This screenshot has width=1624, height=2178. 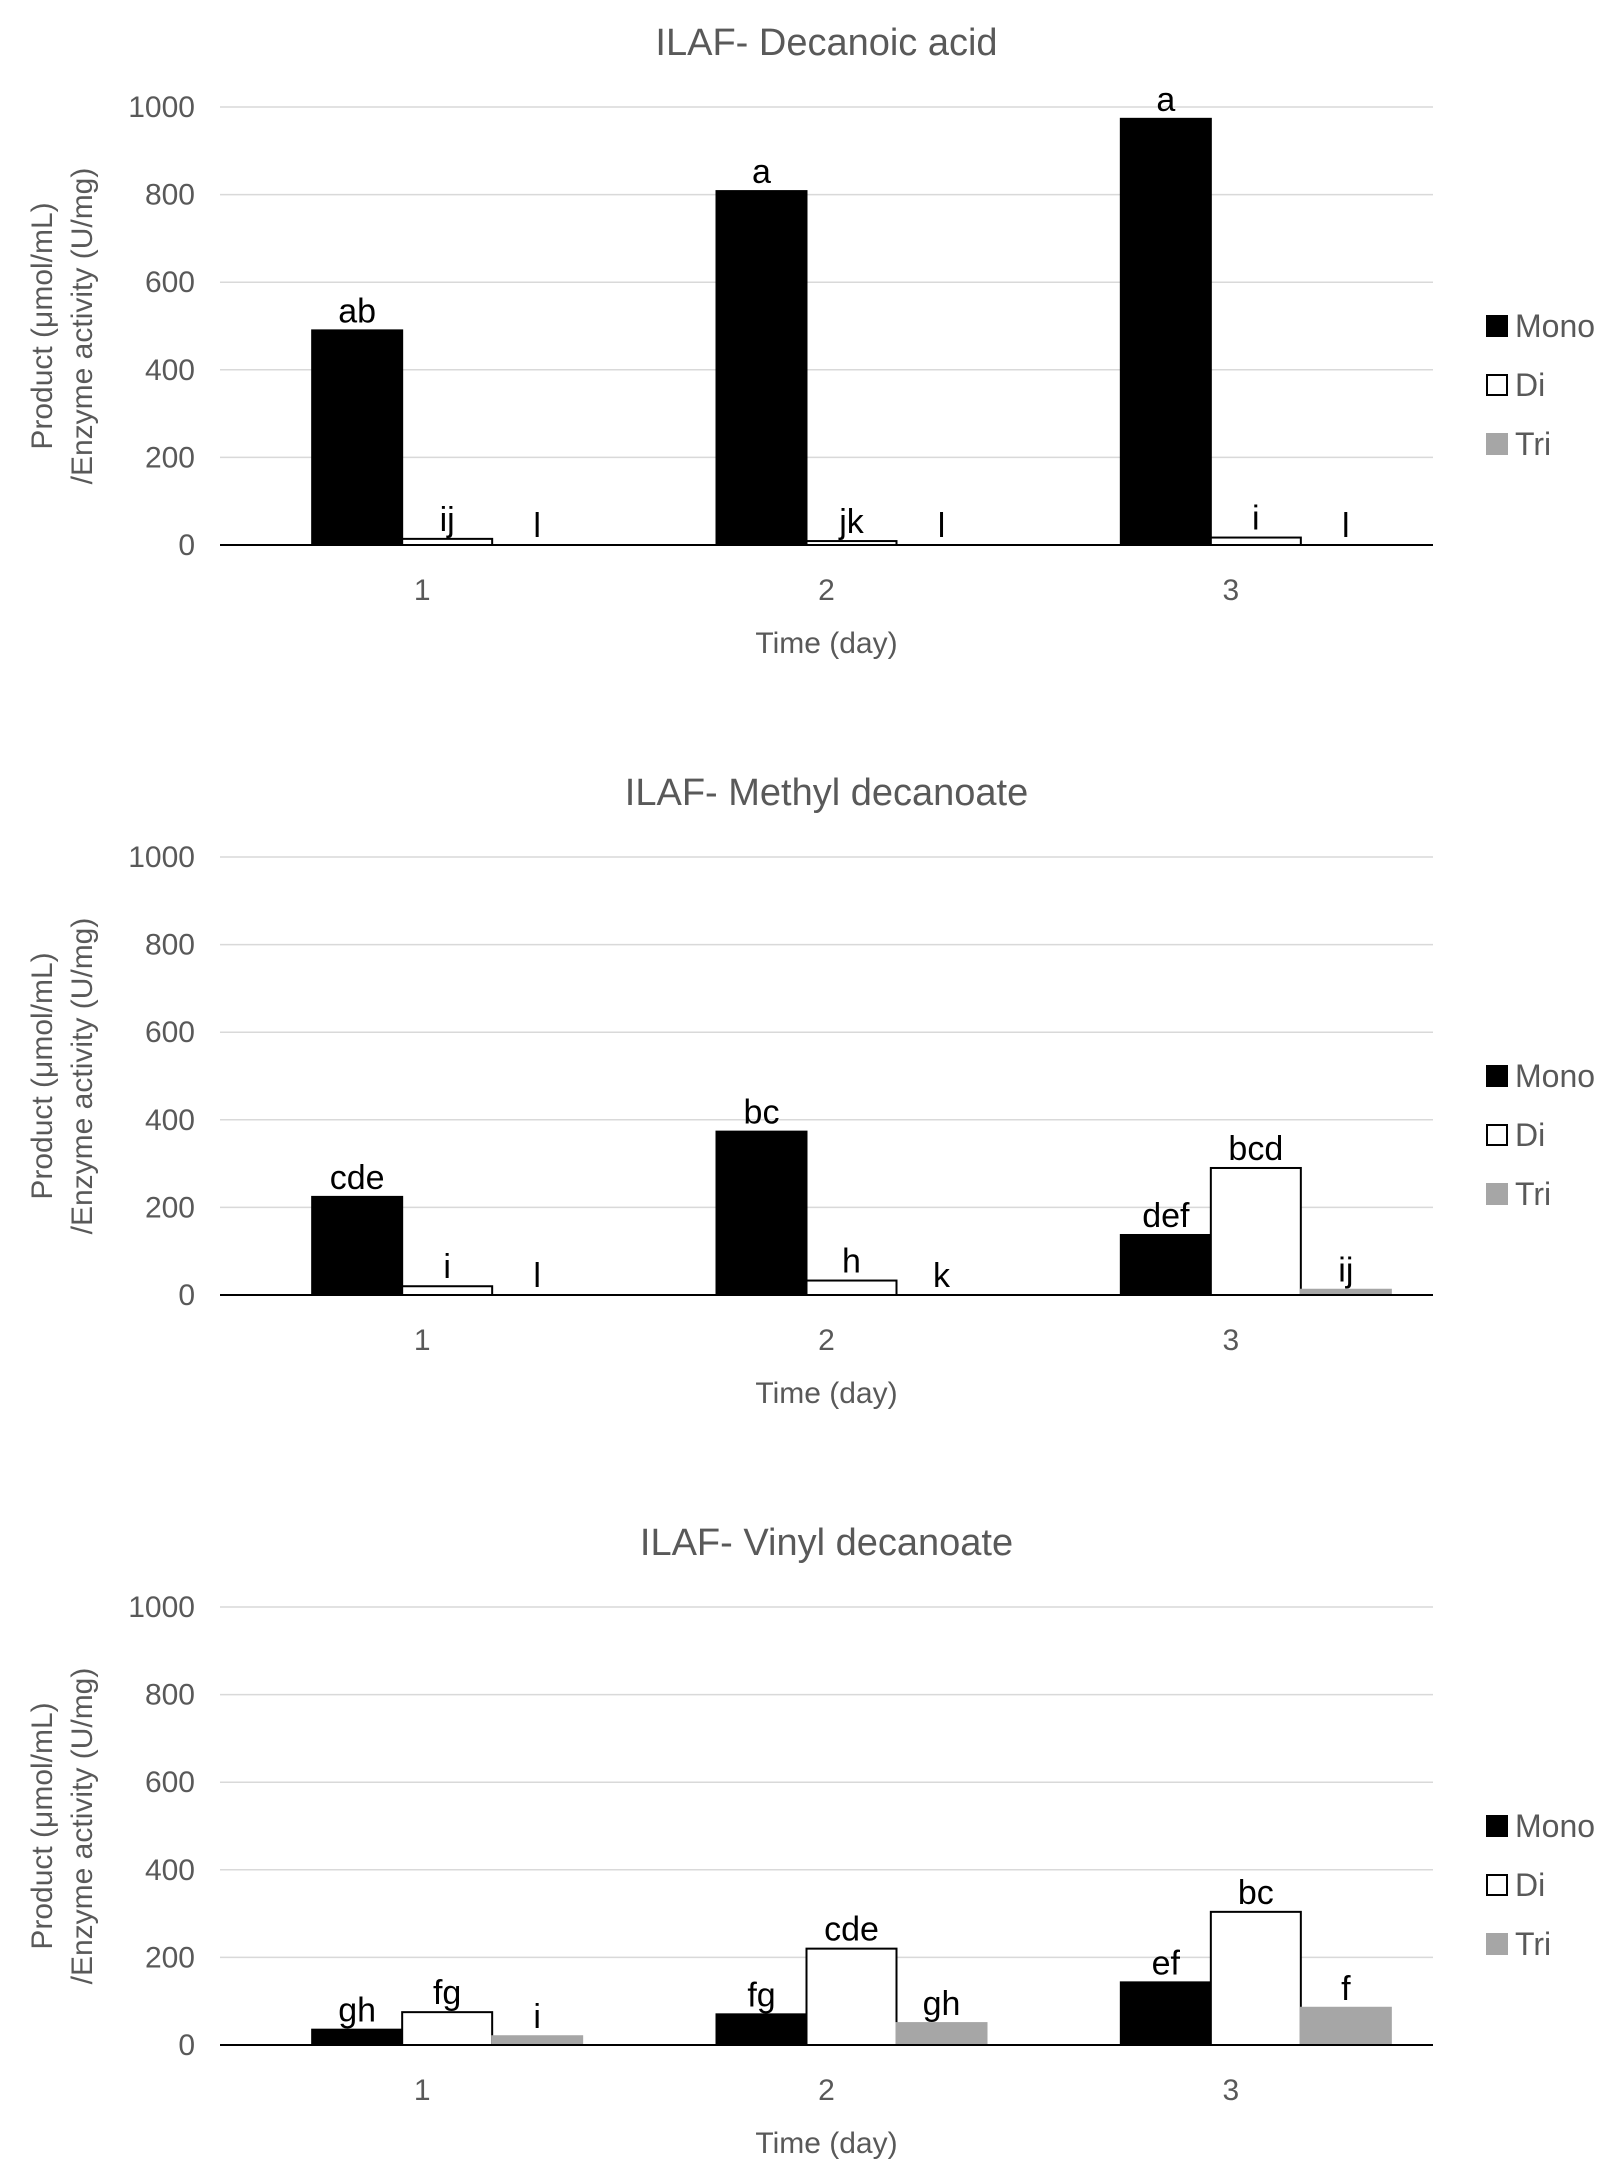 What do you see at coordinates (826, 793) in the screenshot?
I see `chart-title: ILAF- Methyl decanoate` at bounding box center [826, 793].